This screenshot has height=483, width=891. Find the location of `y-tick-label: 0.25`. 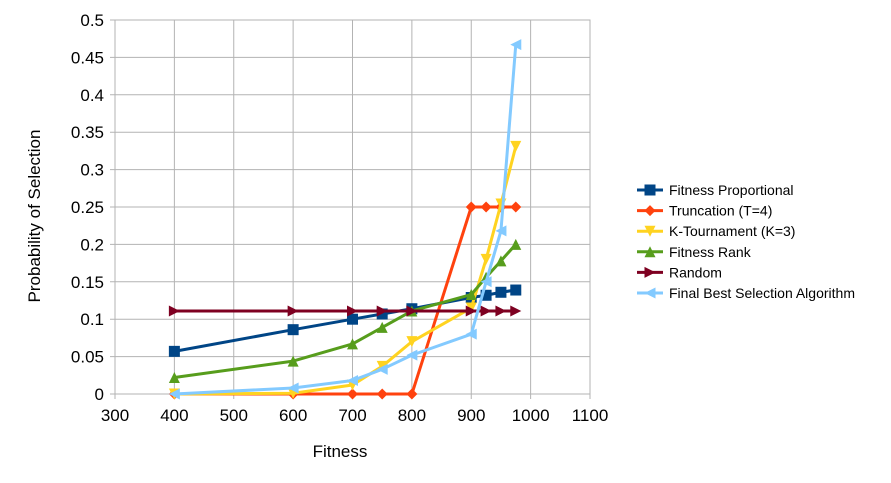

y-tick-label: 0.25 is located at coordinates (87, 207).